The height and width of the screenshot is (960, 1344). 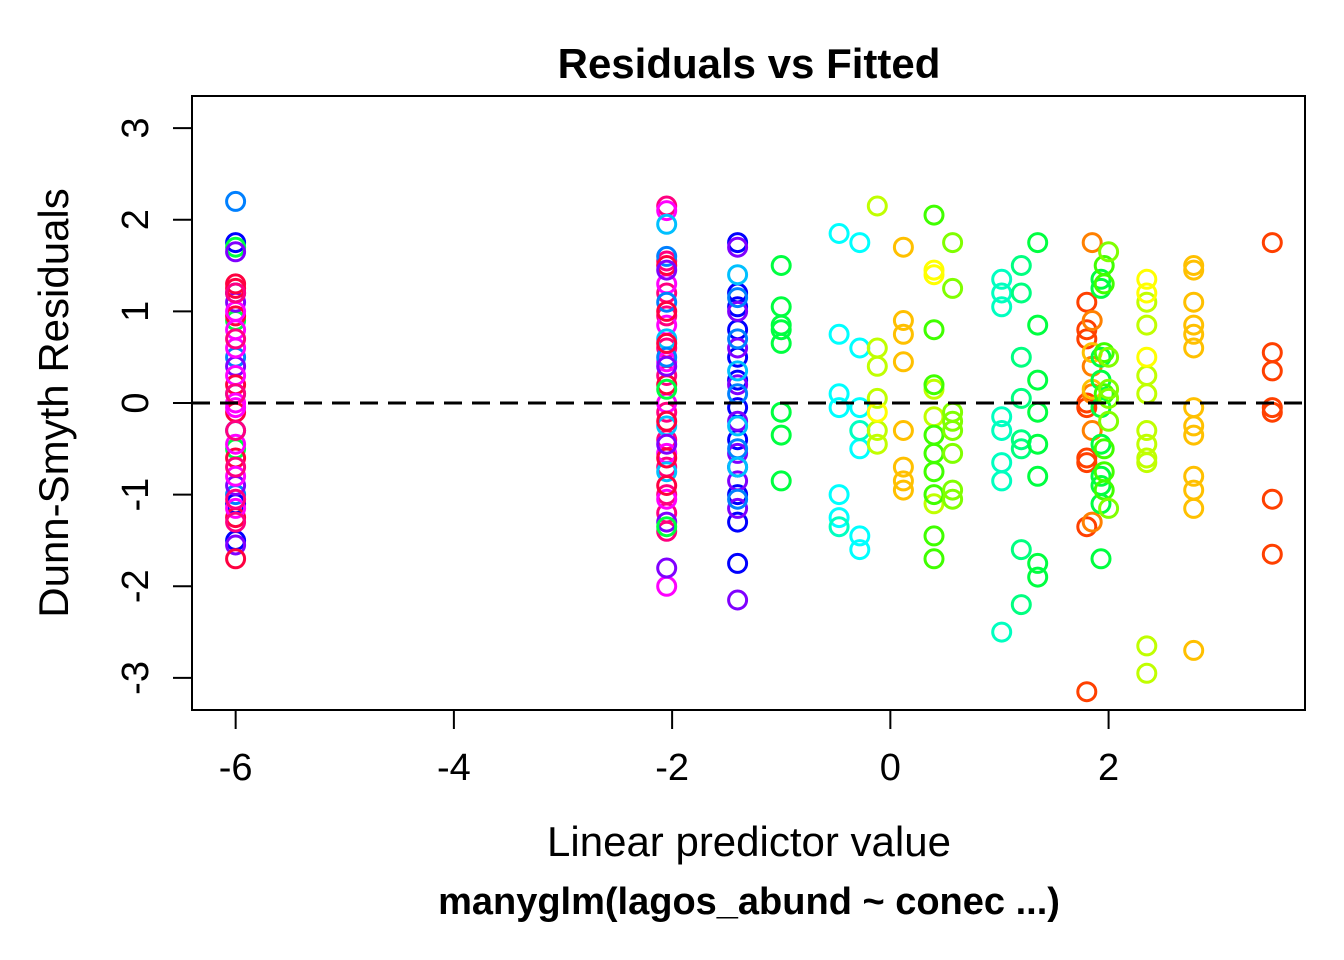 What do you see at coordinates (136, 311) in the screenshot?
I see `y-tick-label: 1` at bounding box center [136, 311].